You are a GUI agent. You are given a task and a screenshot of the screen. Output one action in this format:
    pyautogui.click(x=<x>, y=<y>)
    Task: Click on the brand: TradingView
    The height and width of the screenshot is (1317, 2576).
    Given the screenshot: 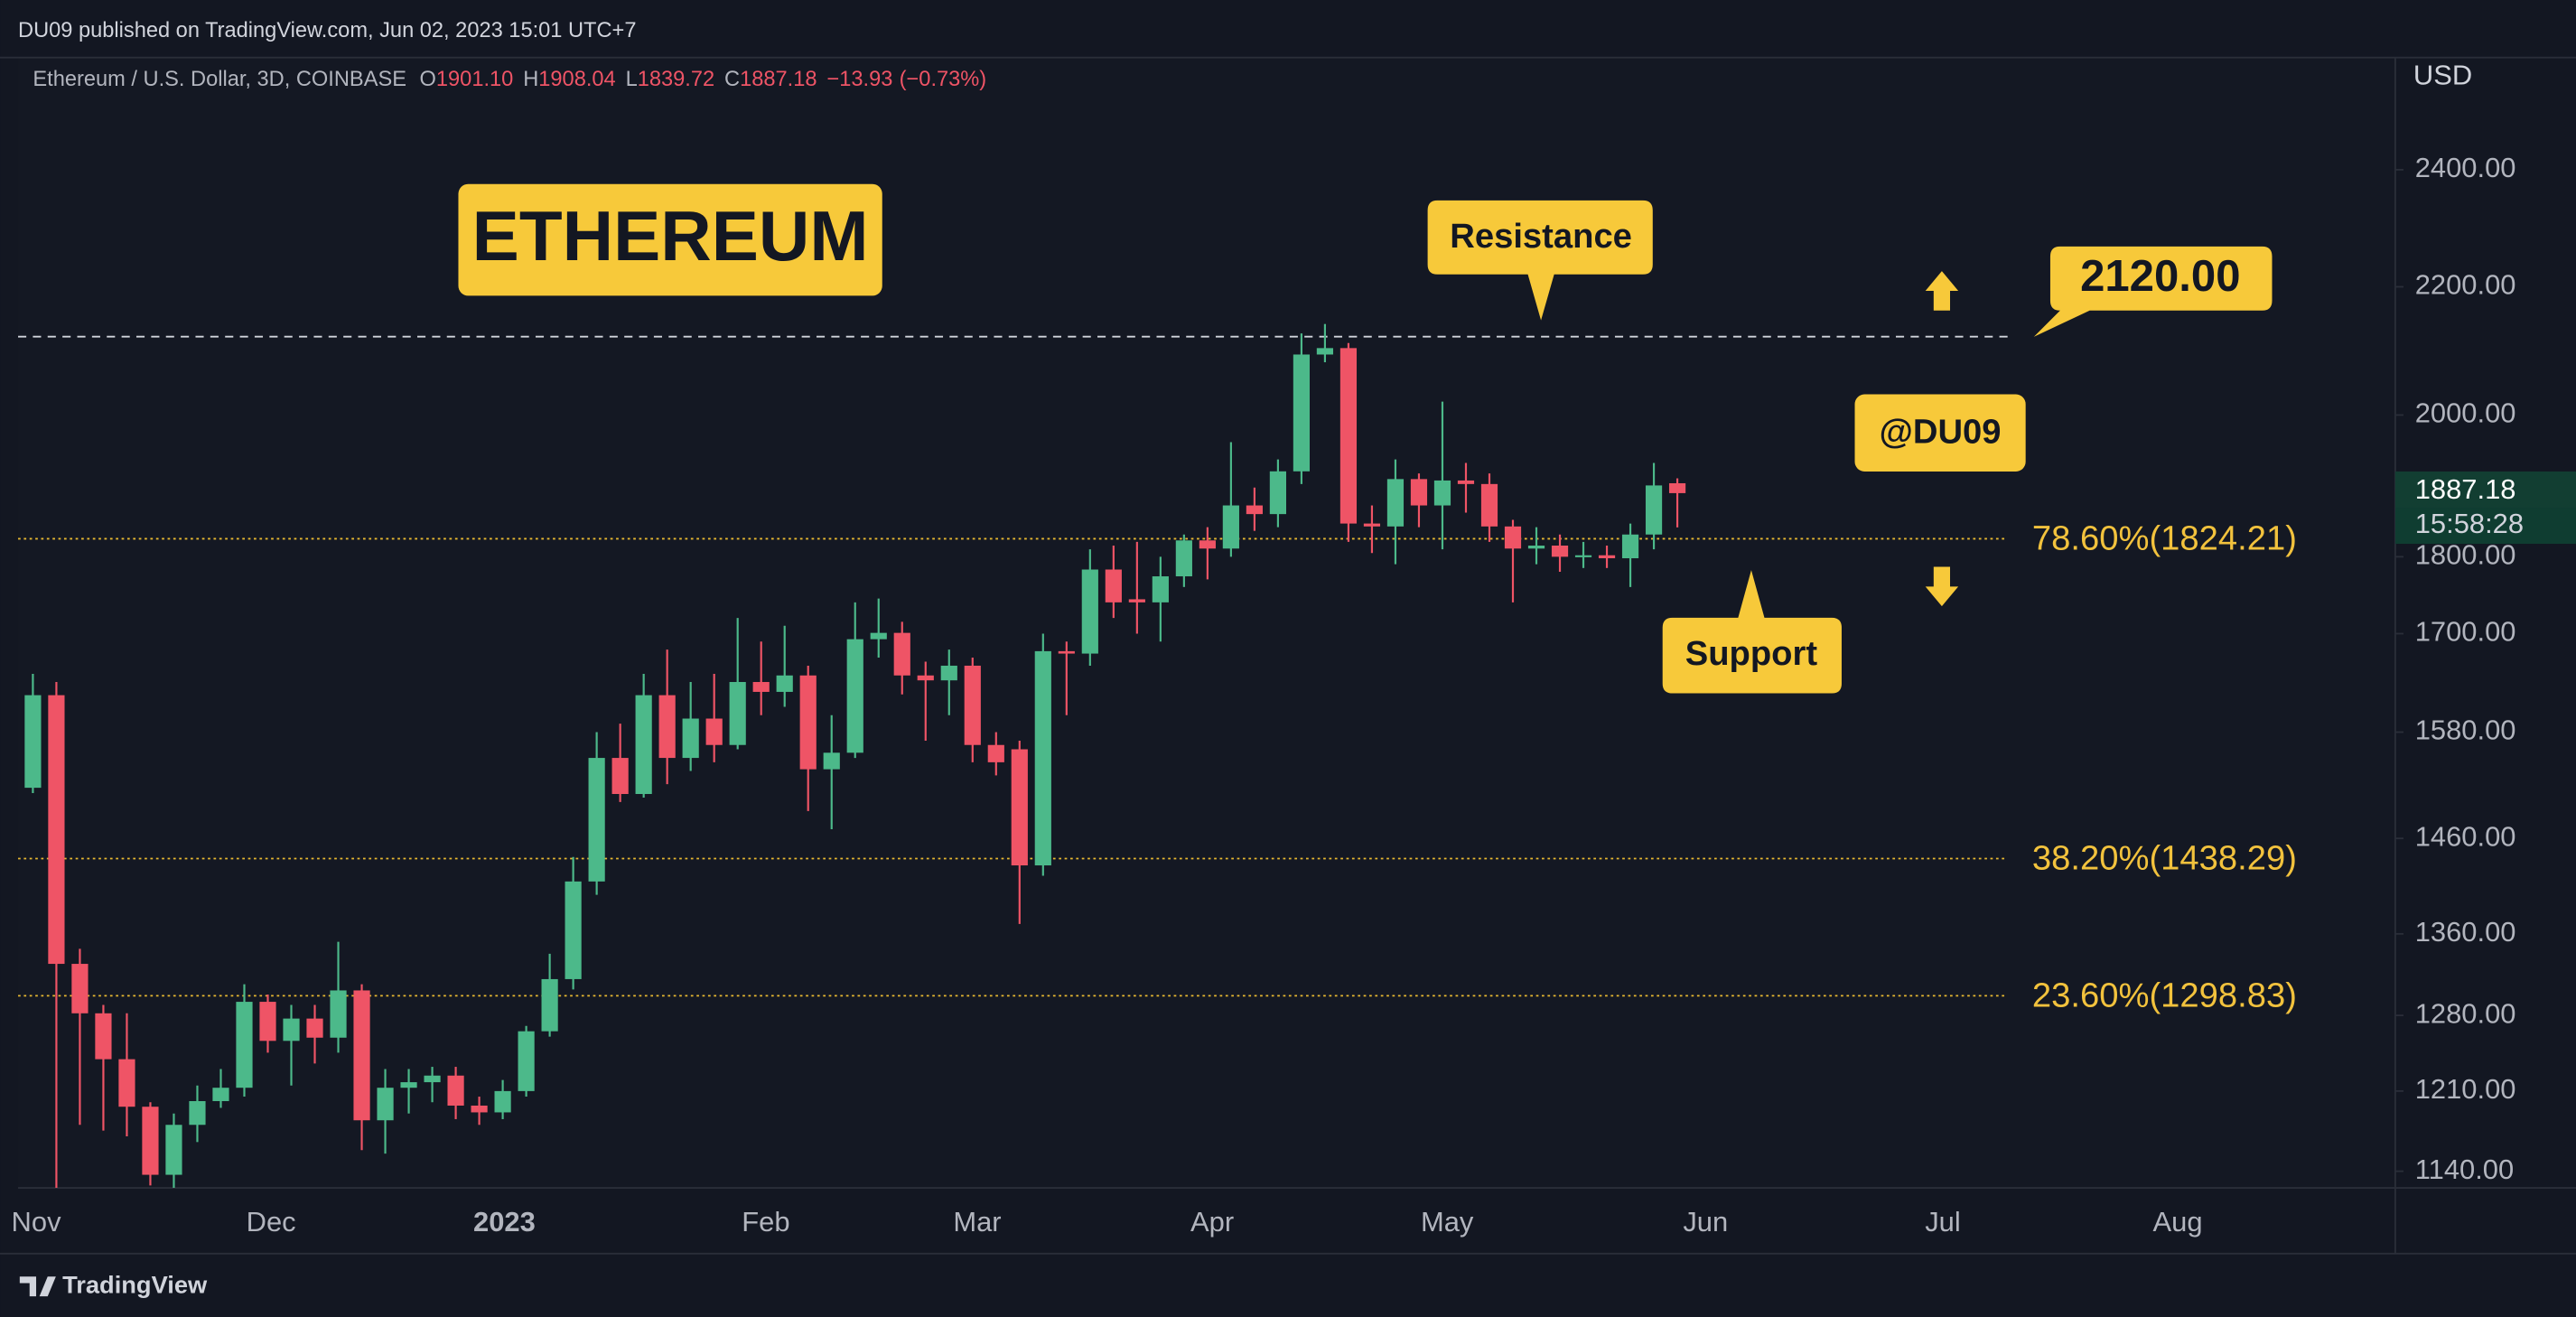 What is the action you would take?
    pyautogui.click(x=135, y=1284)
    